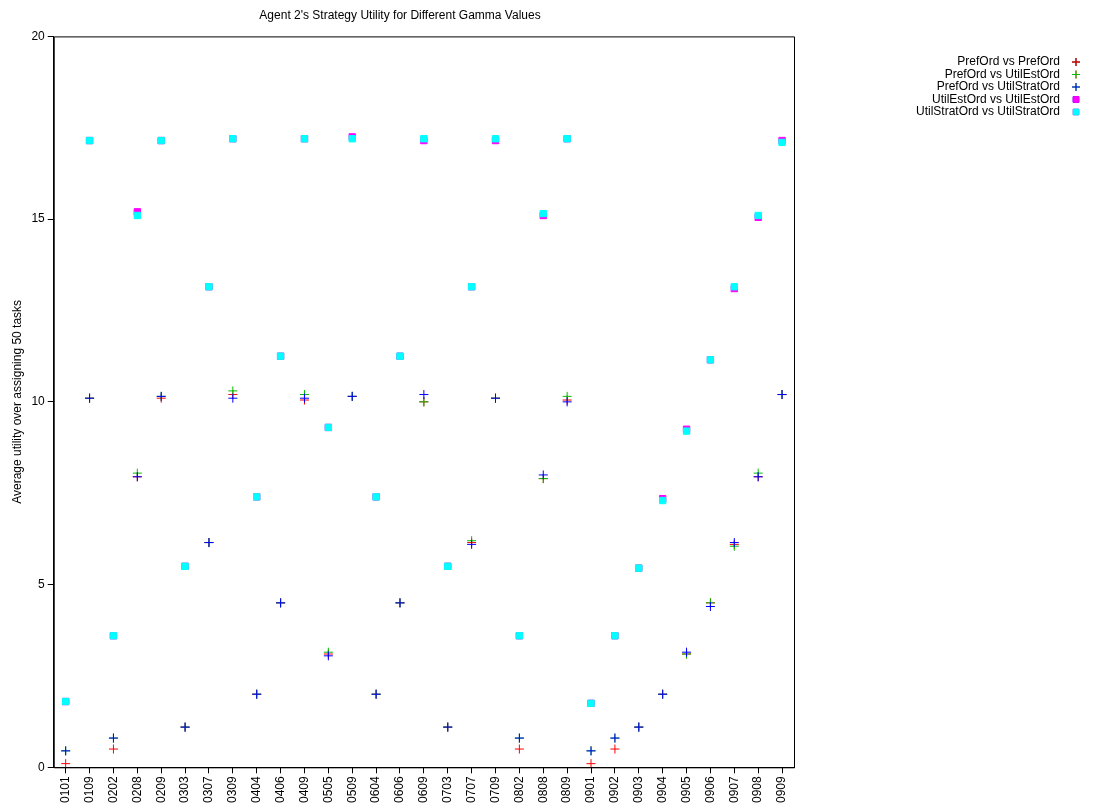 This screenshot has width=1094, height=810. What do you see at coordinates (733, 789) in the screenshot?
I see `x-tick-label: 0907` at bounding box center [733, 789].